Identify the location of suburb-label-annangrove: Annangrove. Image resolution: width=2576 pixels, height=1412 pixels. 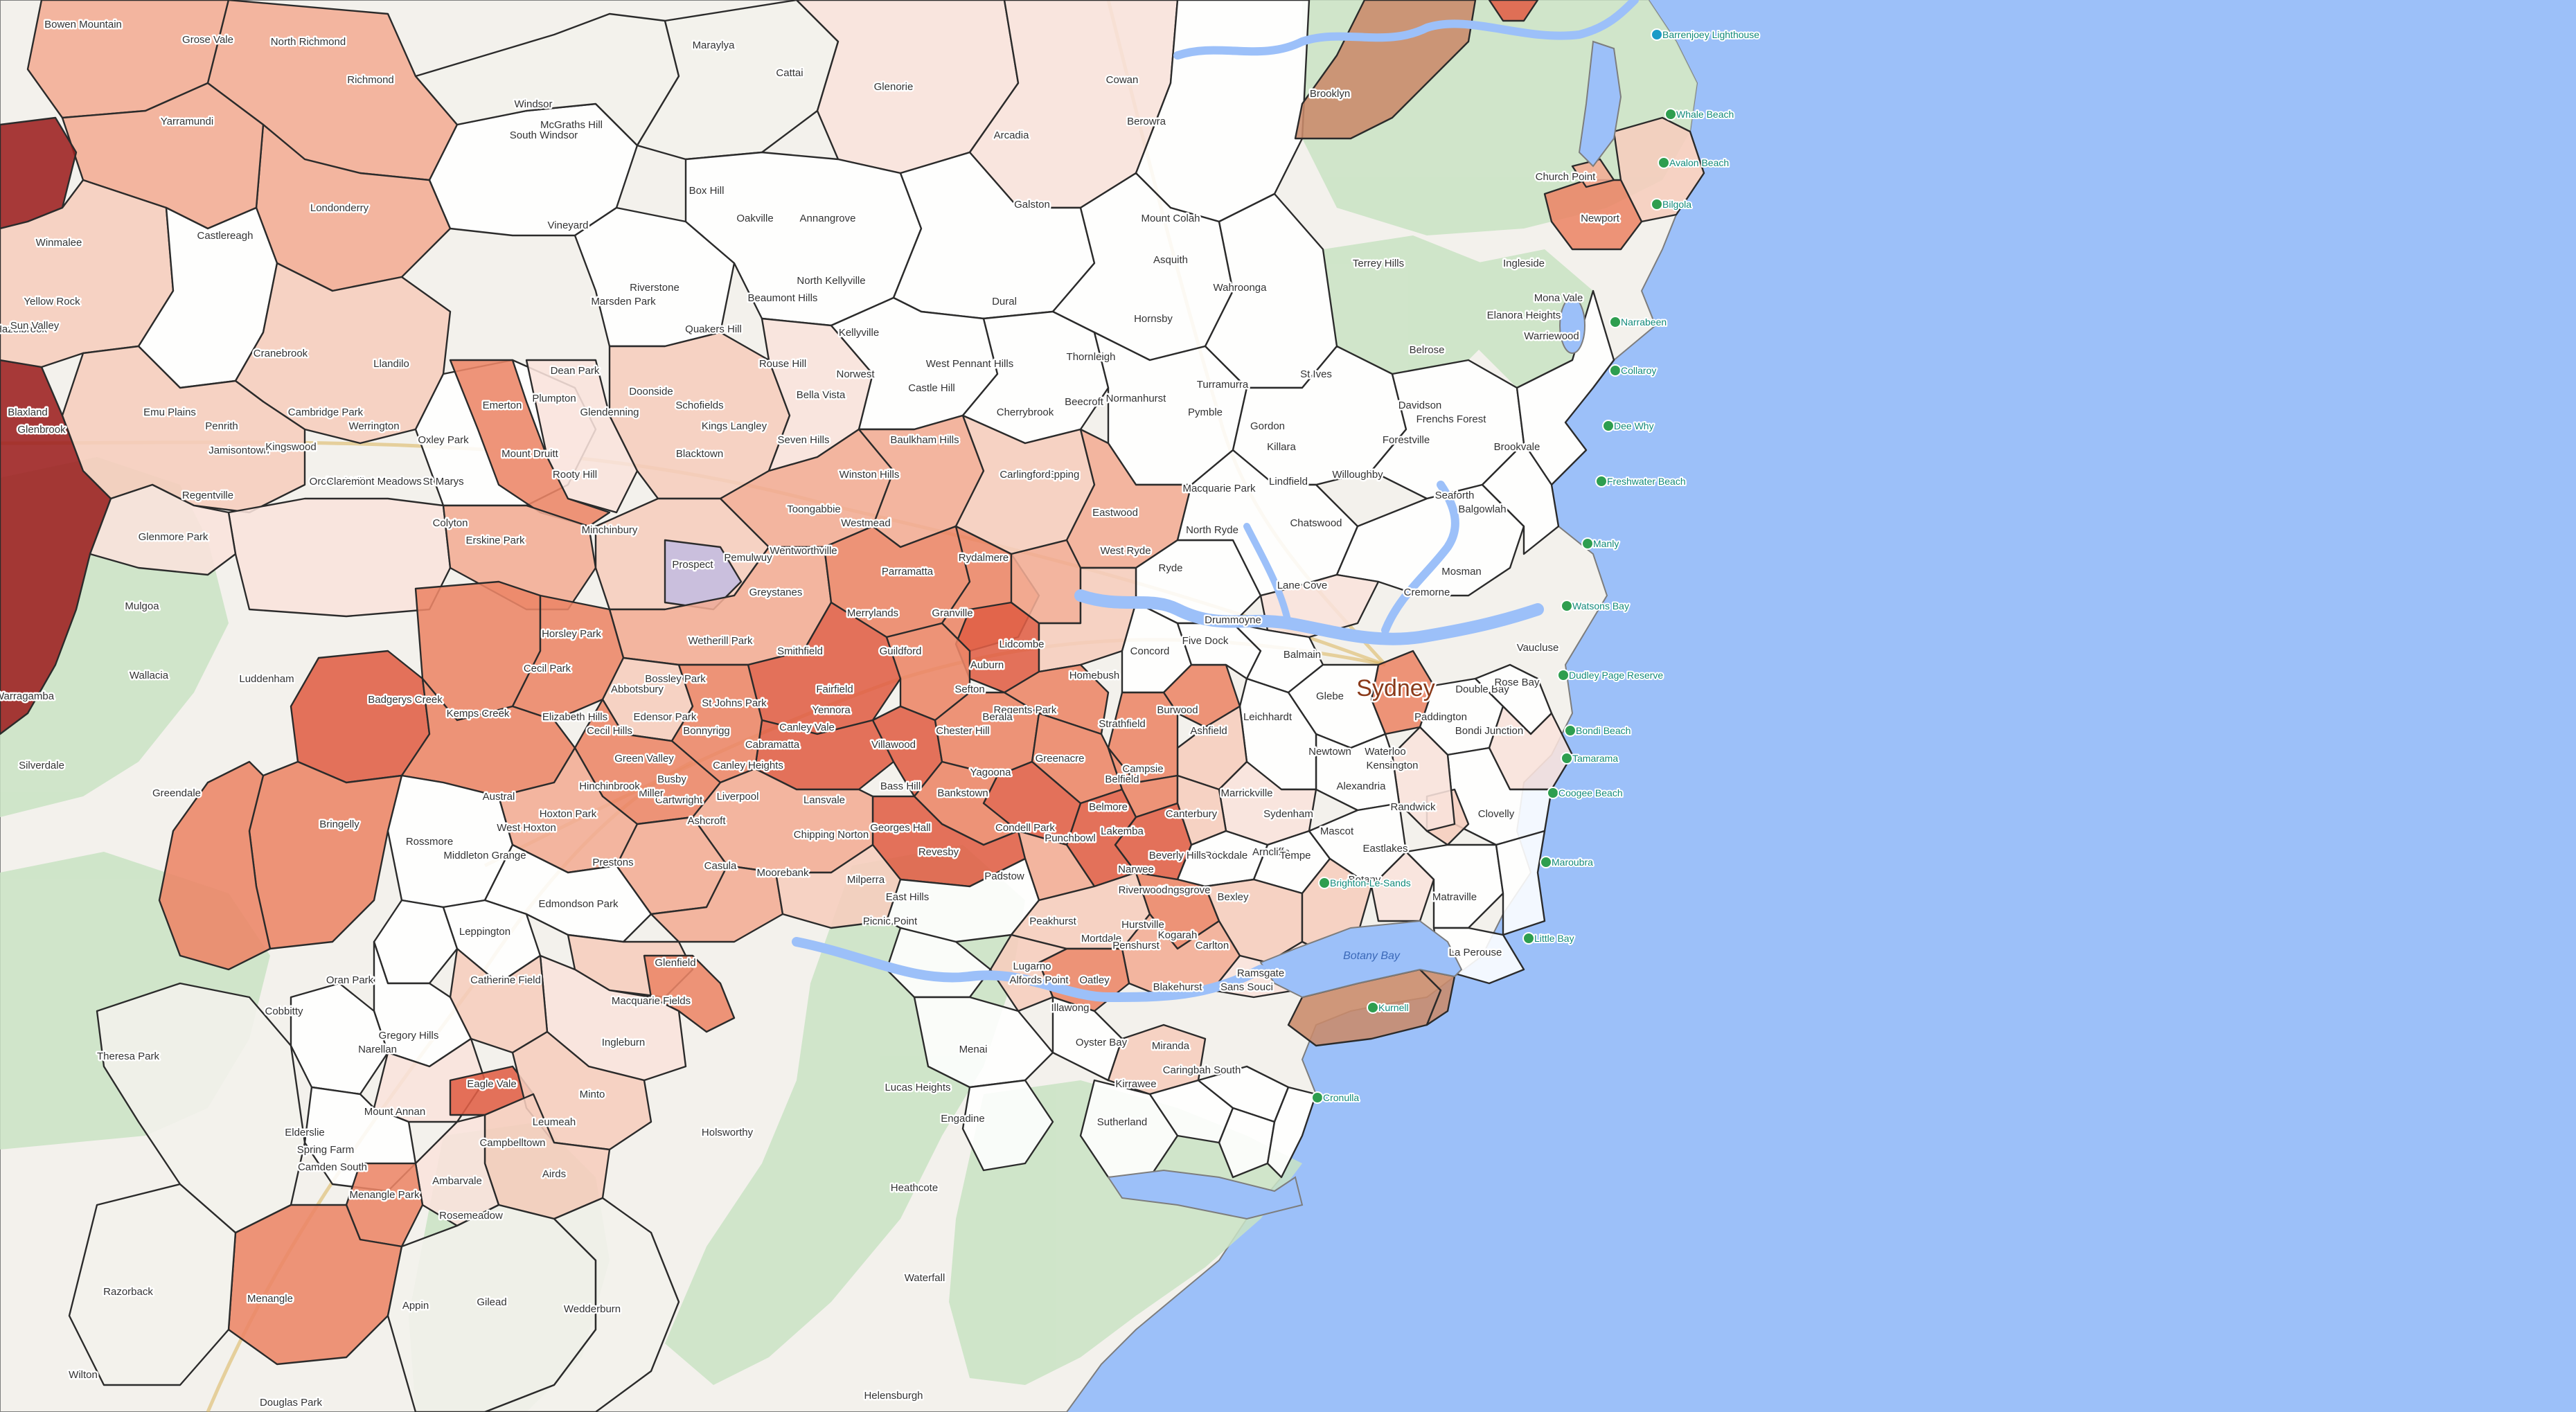
(828, 218).